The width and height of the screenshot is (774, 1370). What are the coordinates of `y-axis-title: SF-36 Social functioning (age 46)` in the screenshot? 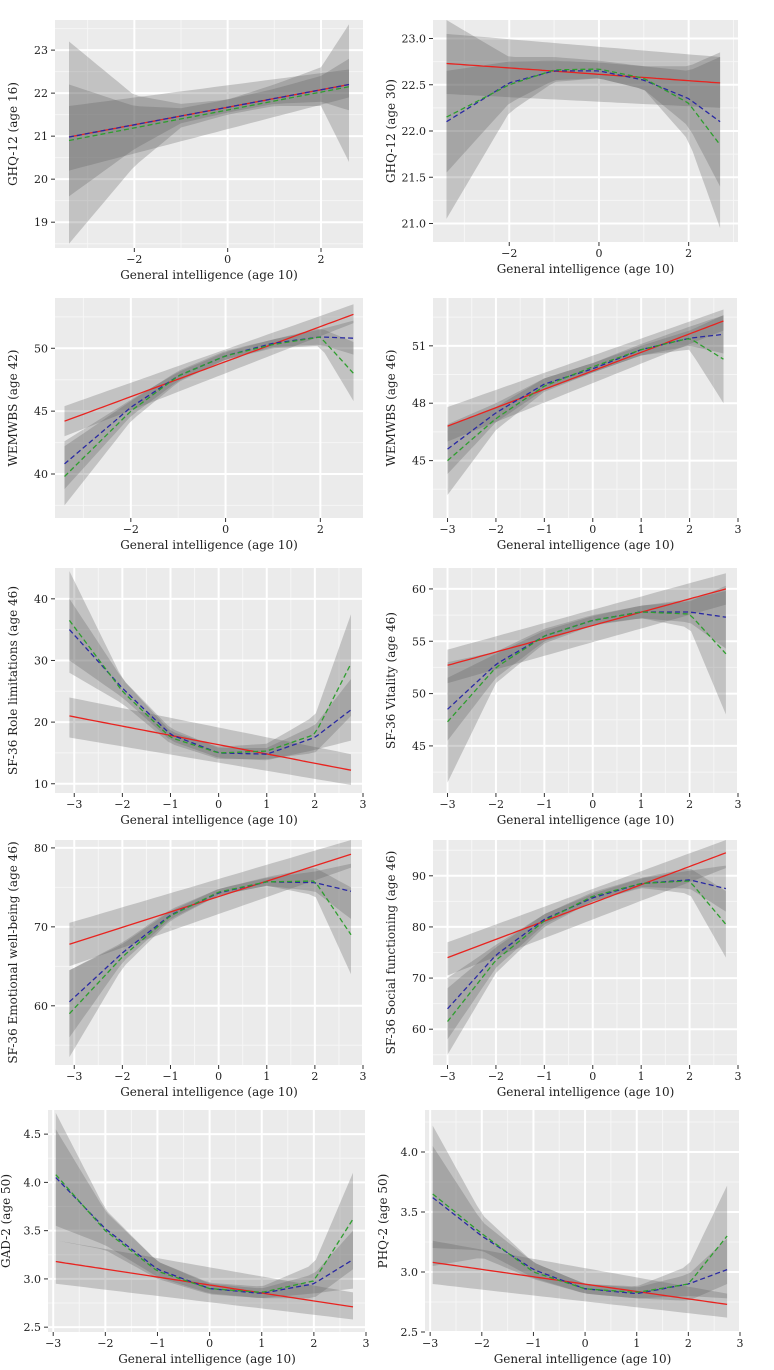 It's located at (391, 953).